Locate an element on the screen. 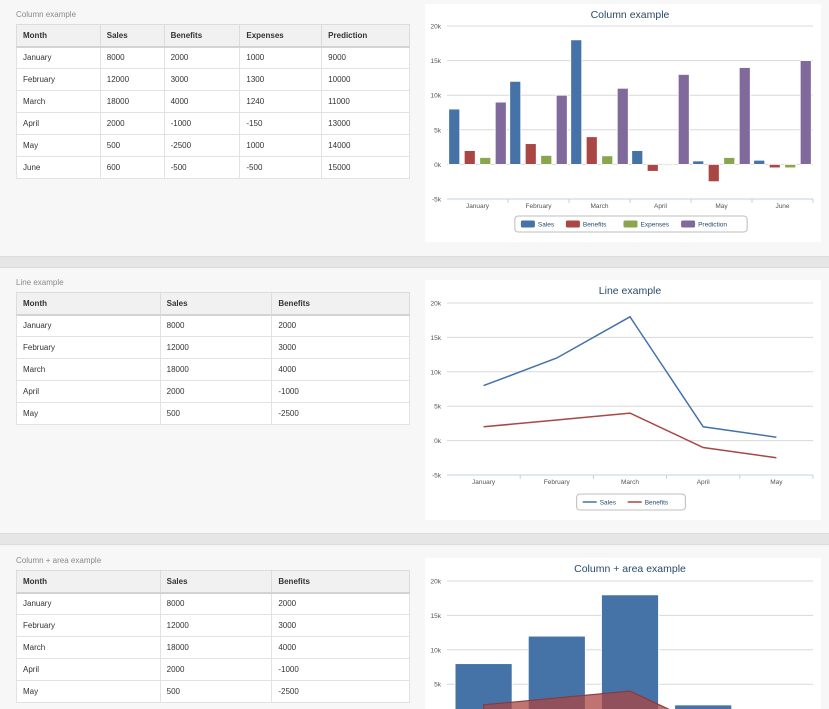  table-row: January 8000 2000 1000 9000 is located at coordinates (213, 57).